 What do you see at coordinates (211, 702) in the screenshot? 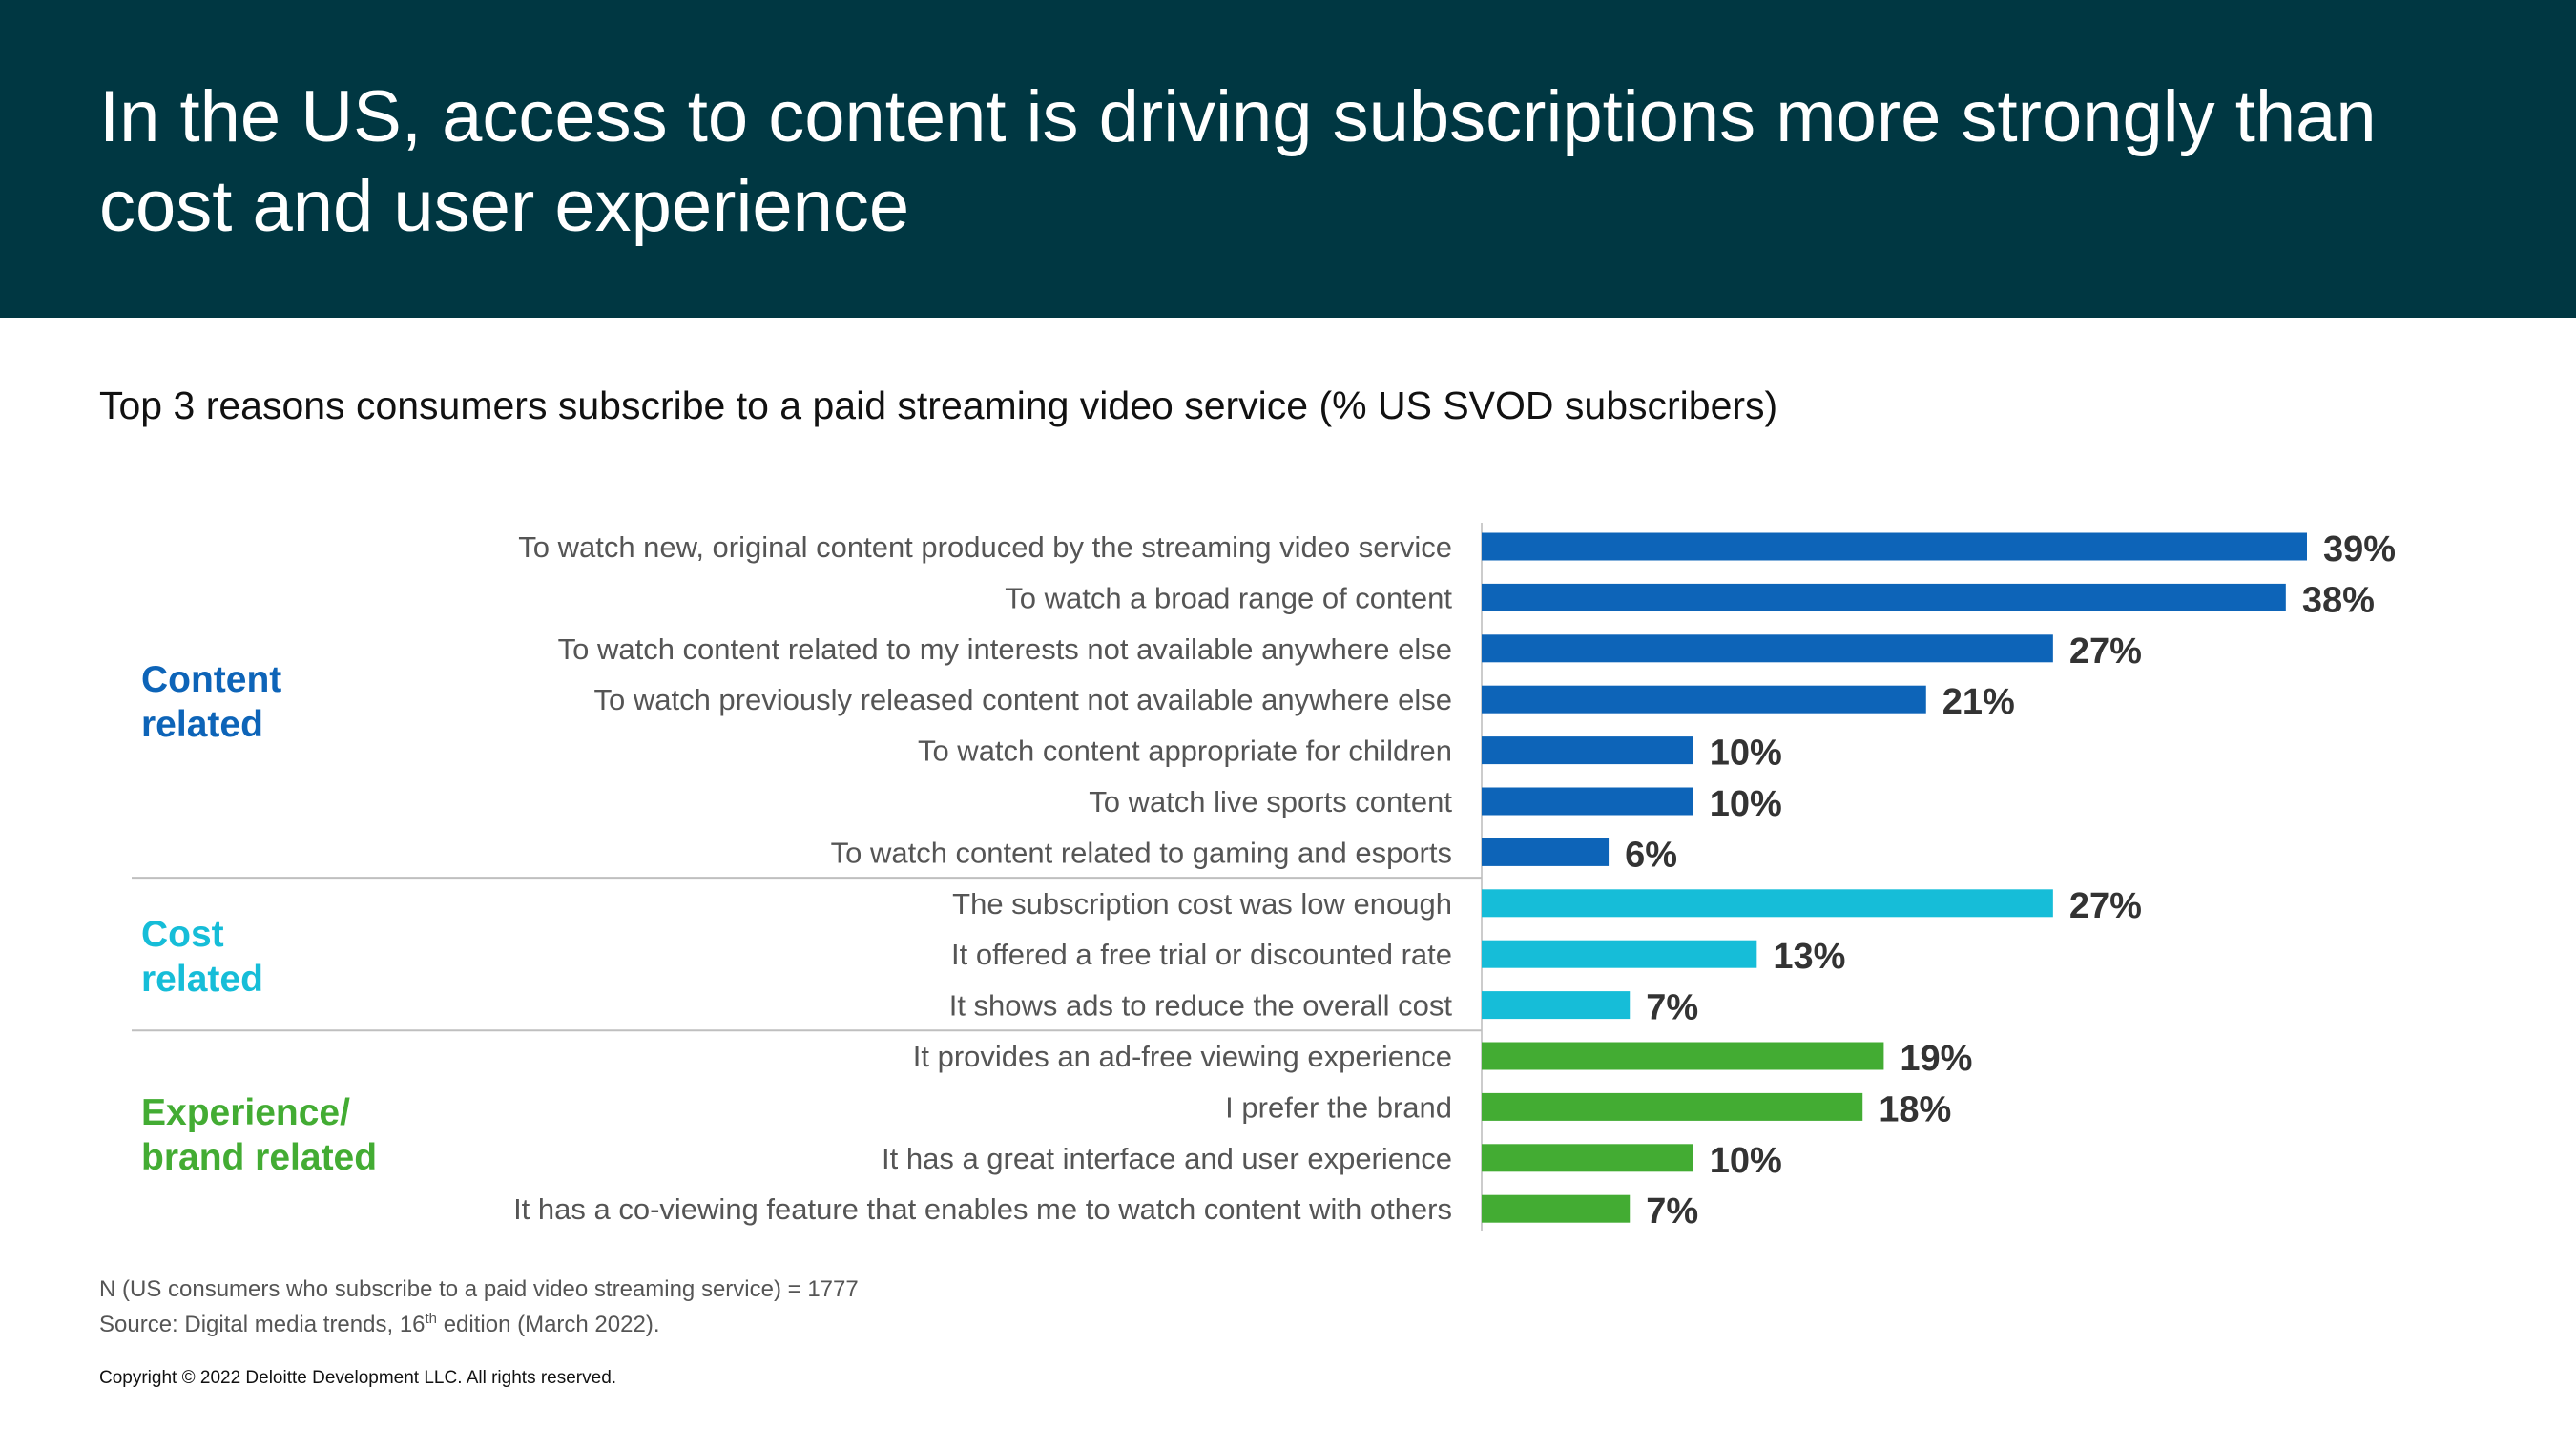
I see `group-label: Content related` at bounding box center [211, 702].